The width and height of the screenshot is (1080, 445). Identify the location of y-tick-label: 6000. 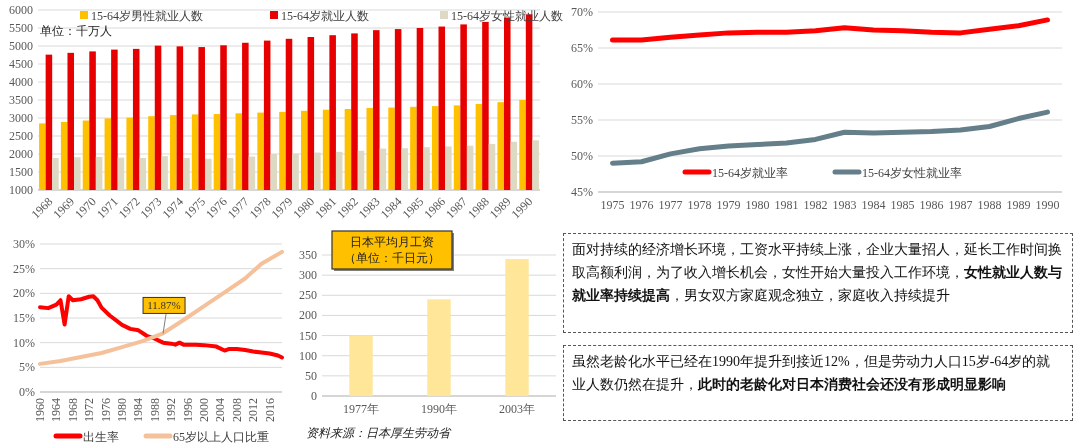
(21, 10).